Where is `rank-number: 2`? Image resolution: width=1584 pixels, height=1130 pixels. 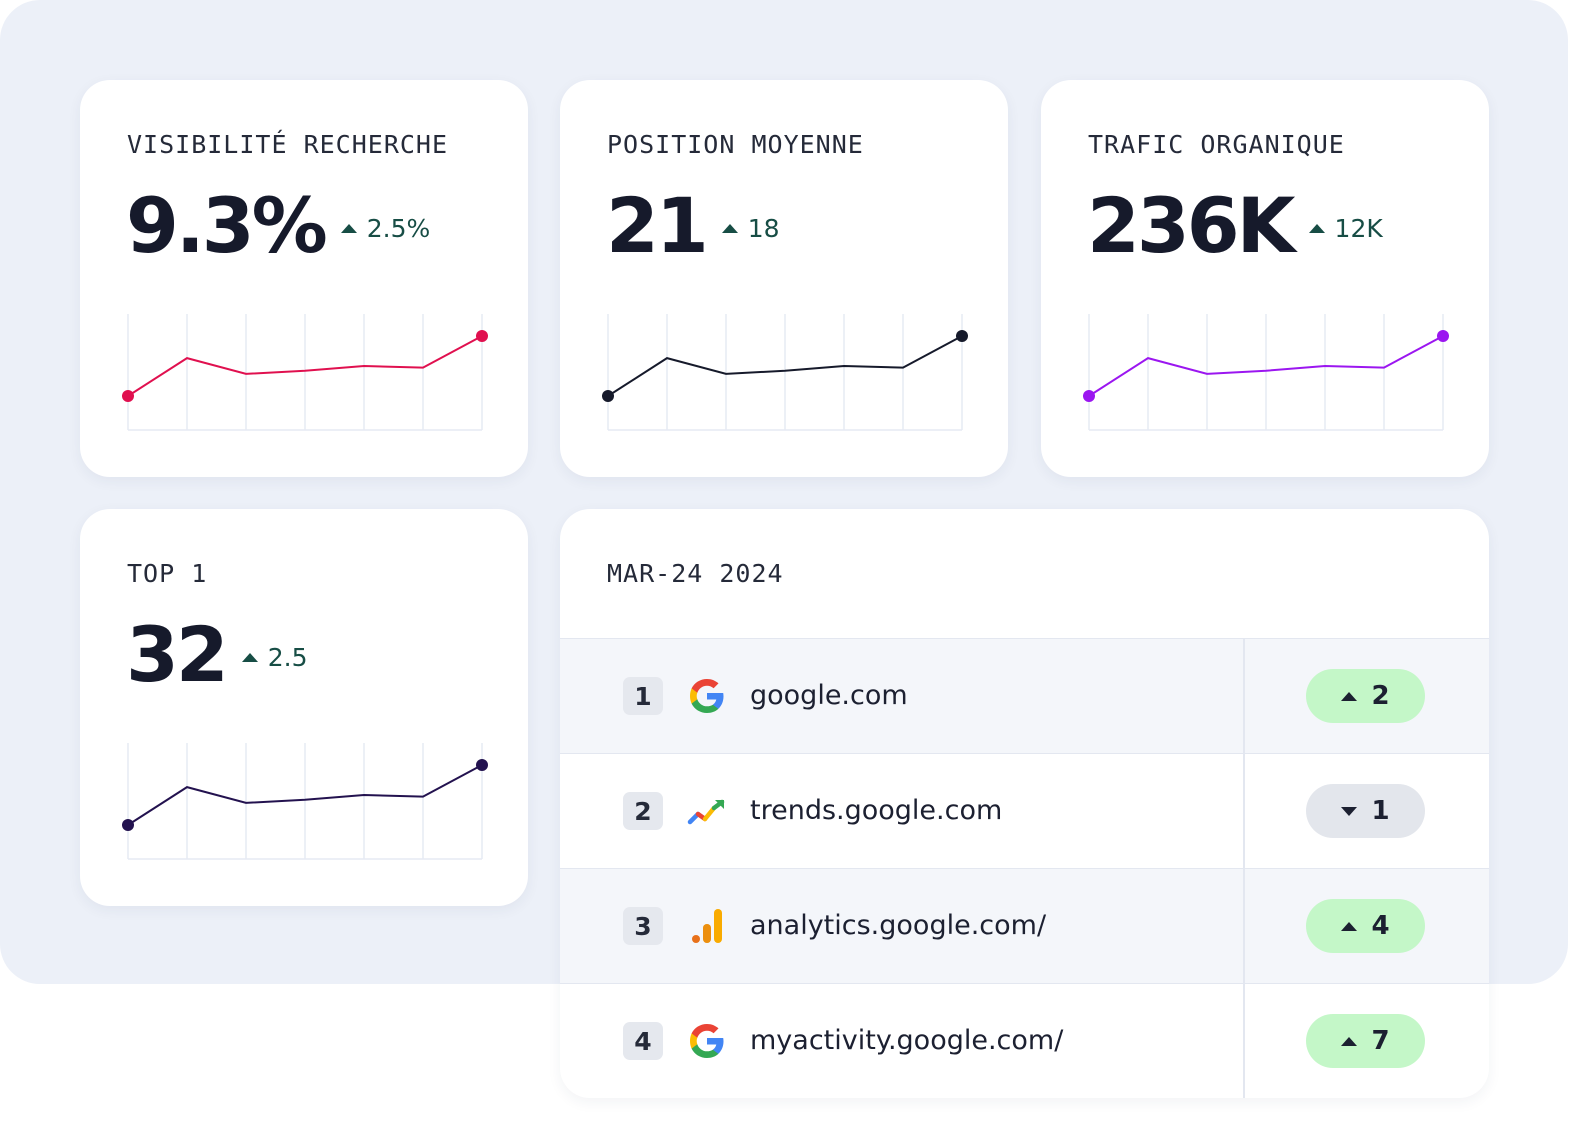 rank-number: 2 is located at coordinates (643, 811).